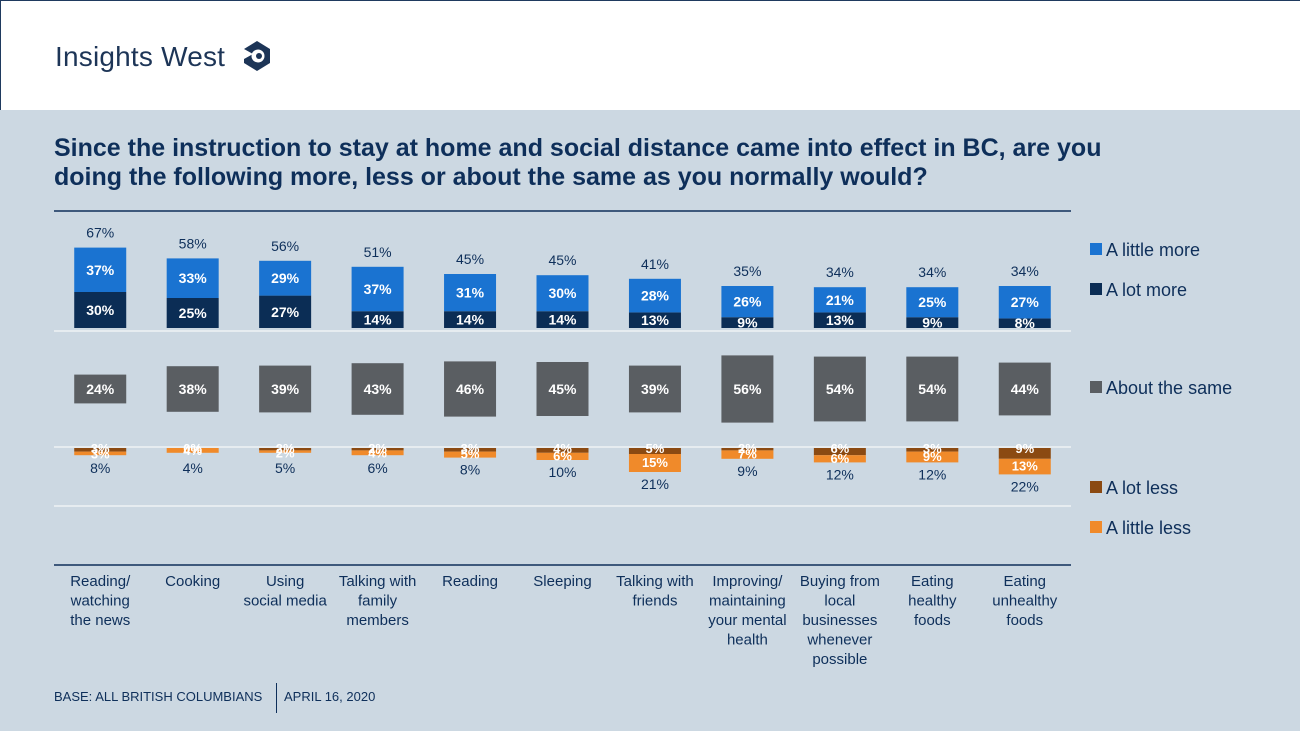  What do you see at coordinates (840, 581) in the screenshot?
I see `category-label: Buying from` at bounding box center [840, 581].